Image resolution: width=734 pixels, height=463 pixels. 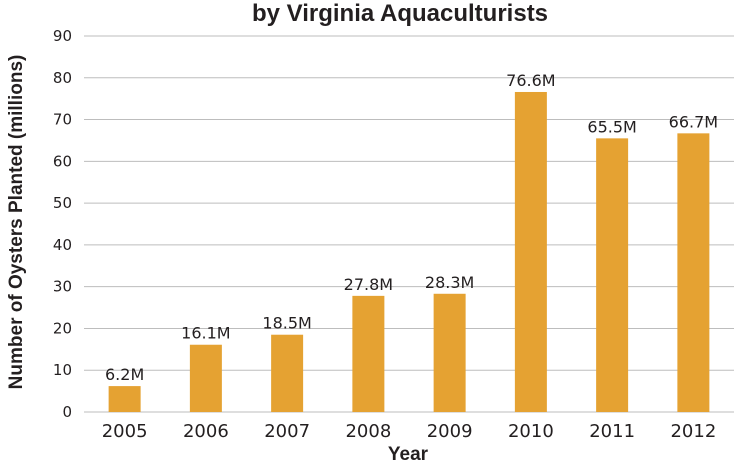 What do you see at coordinates (16, 222) in the screenshot?
I see `y-axis-label: Number of Oysters Planted (millions)` at bounding box center [16, 222].